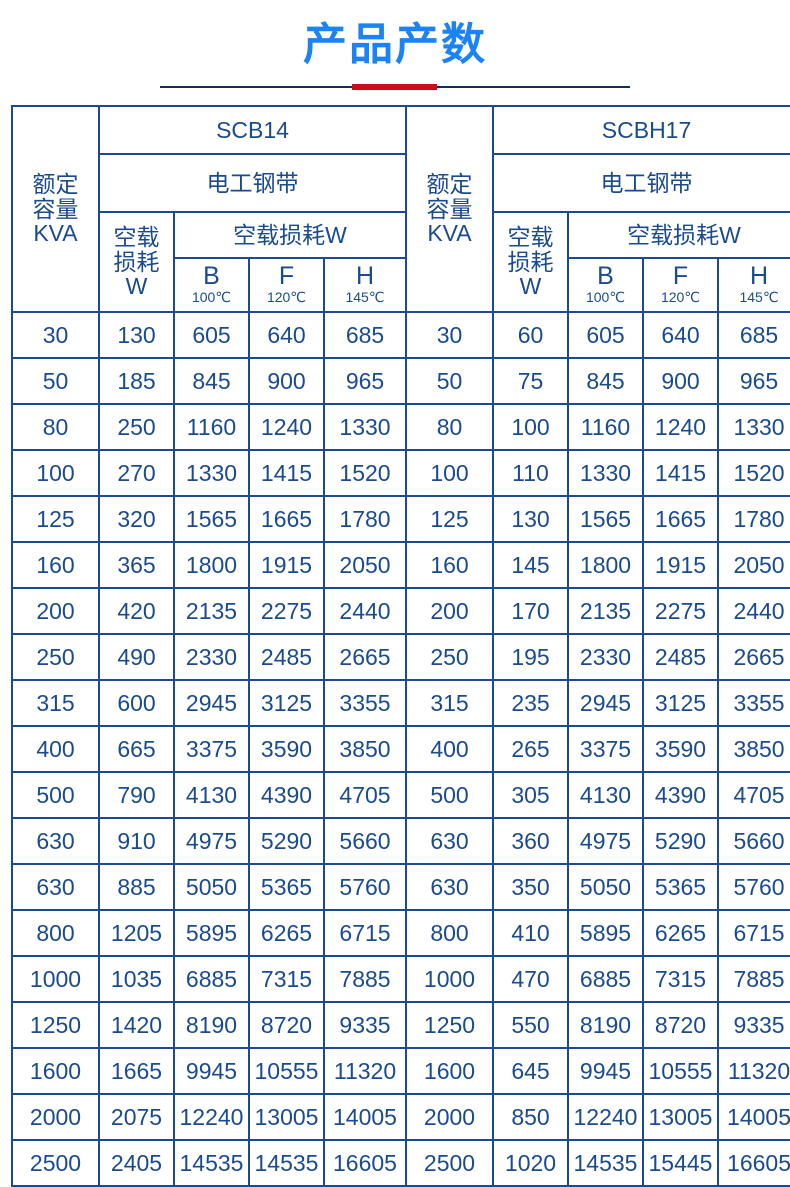  I want to click on cell-noload-left: 2405, so click(136, 1162).